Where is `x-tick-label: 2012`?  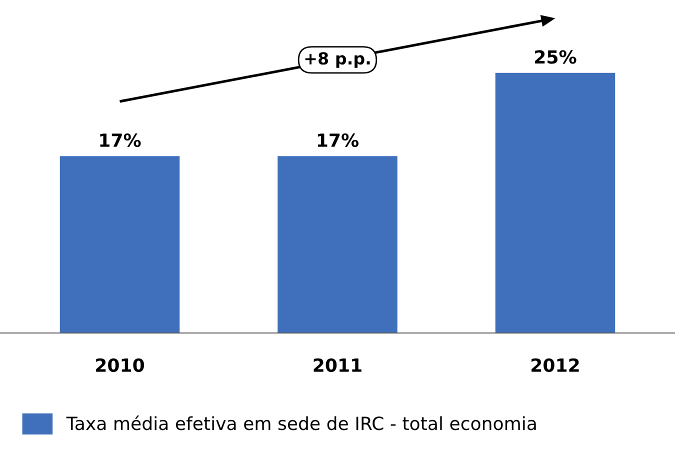 x-tick-label: 2012 is located at coordinates (555, 365).